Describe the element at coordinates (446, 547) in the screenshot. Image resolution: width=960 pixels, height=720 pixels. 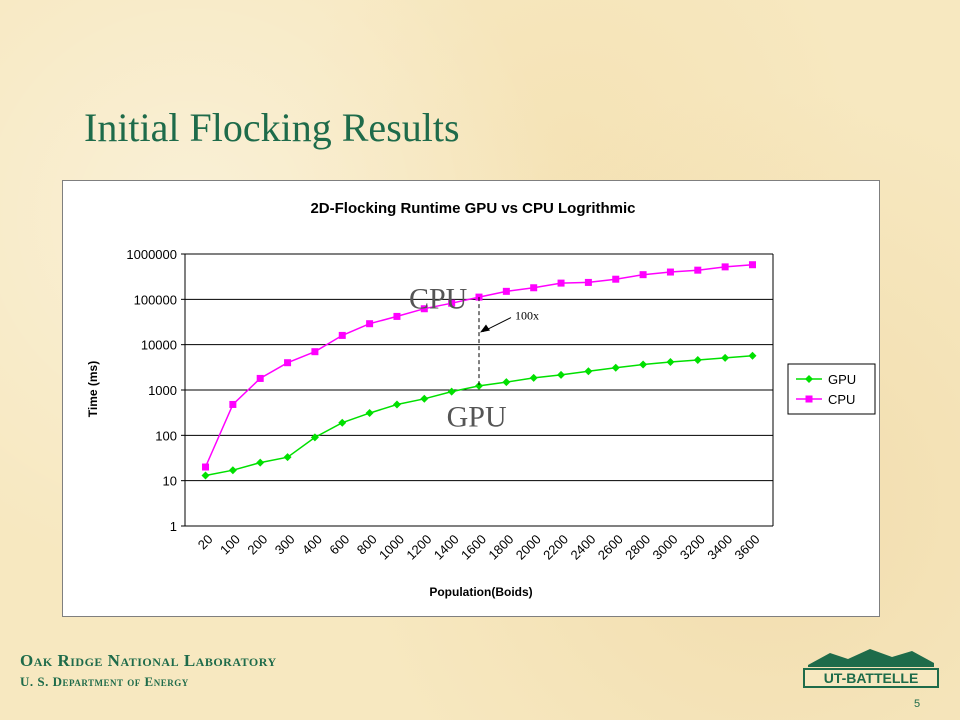
I see `x-tick-label: 1400` at that location.